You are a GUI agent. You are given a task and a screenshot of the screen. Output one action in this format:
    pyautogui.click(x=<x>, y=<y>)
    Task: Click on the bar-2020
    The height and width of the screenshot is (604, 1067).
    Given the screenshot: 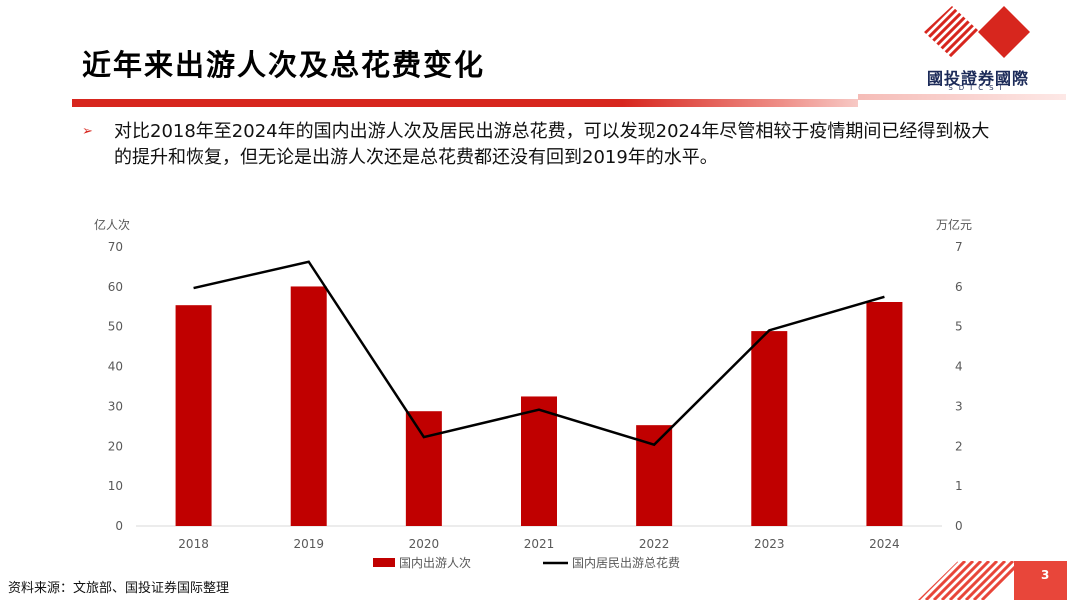 What is the action you would take?
    pyautogui.click(x=423, y=468)
    